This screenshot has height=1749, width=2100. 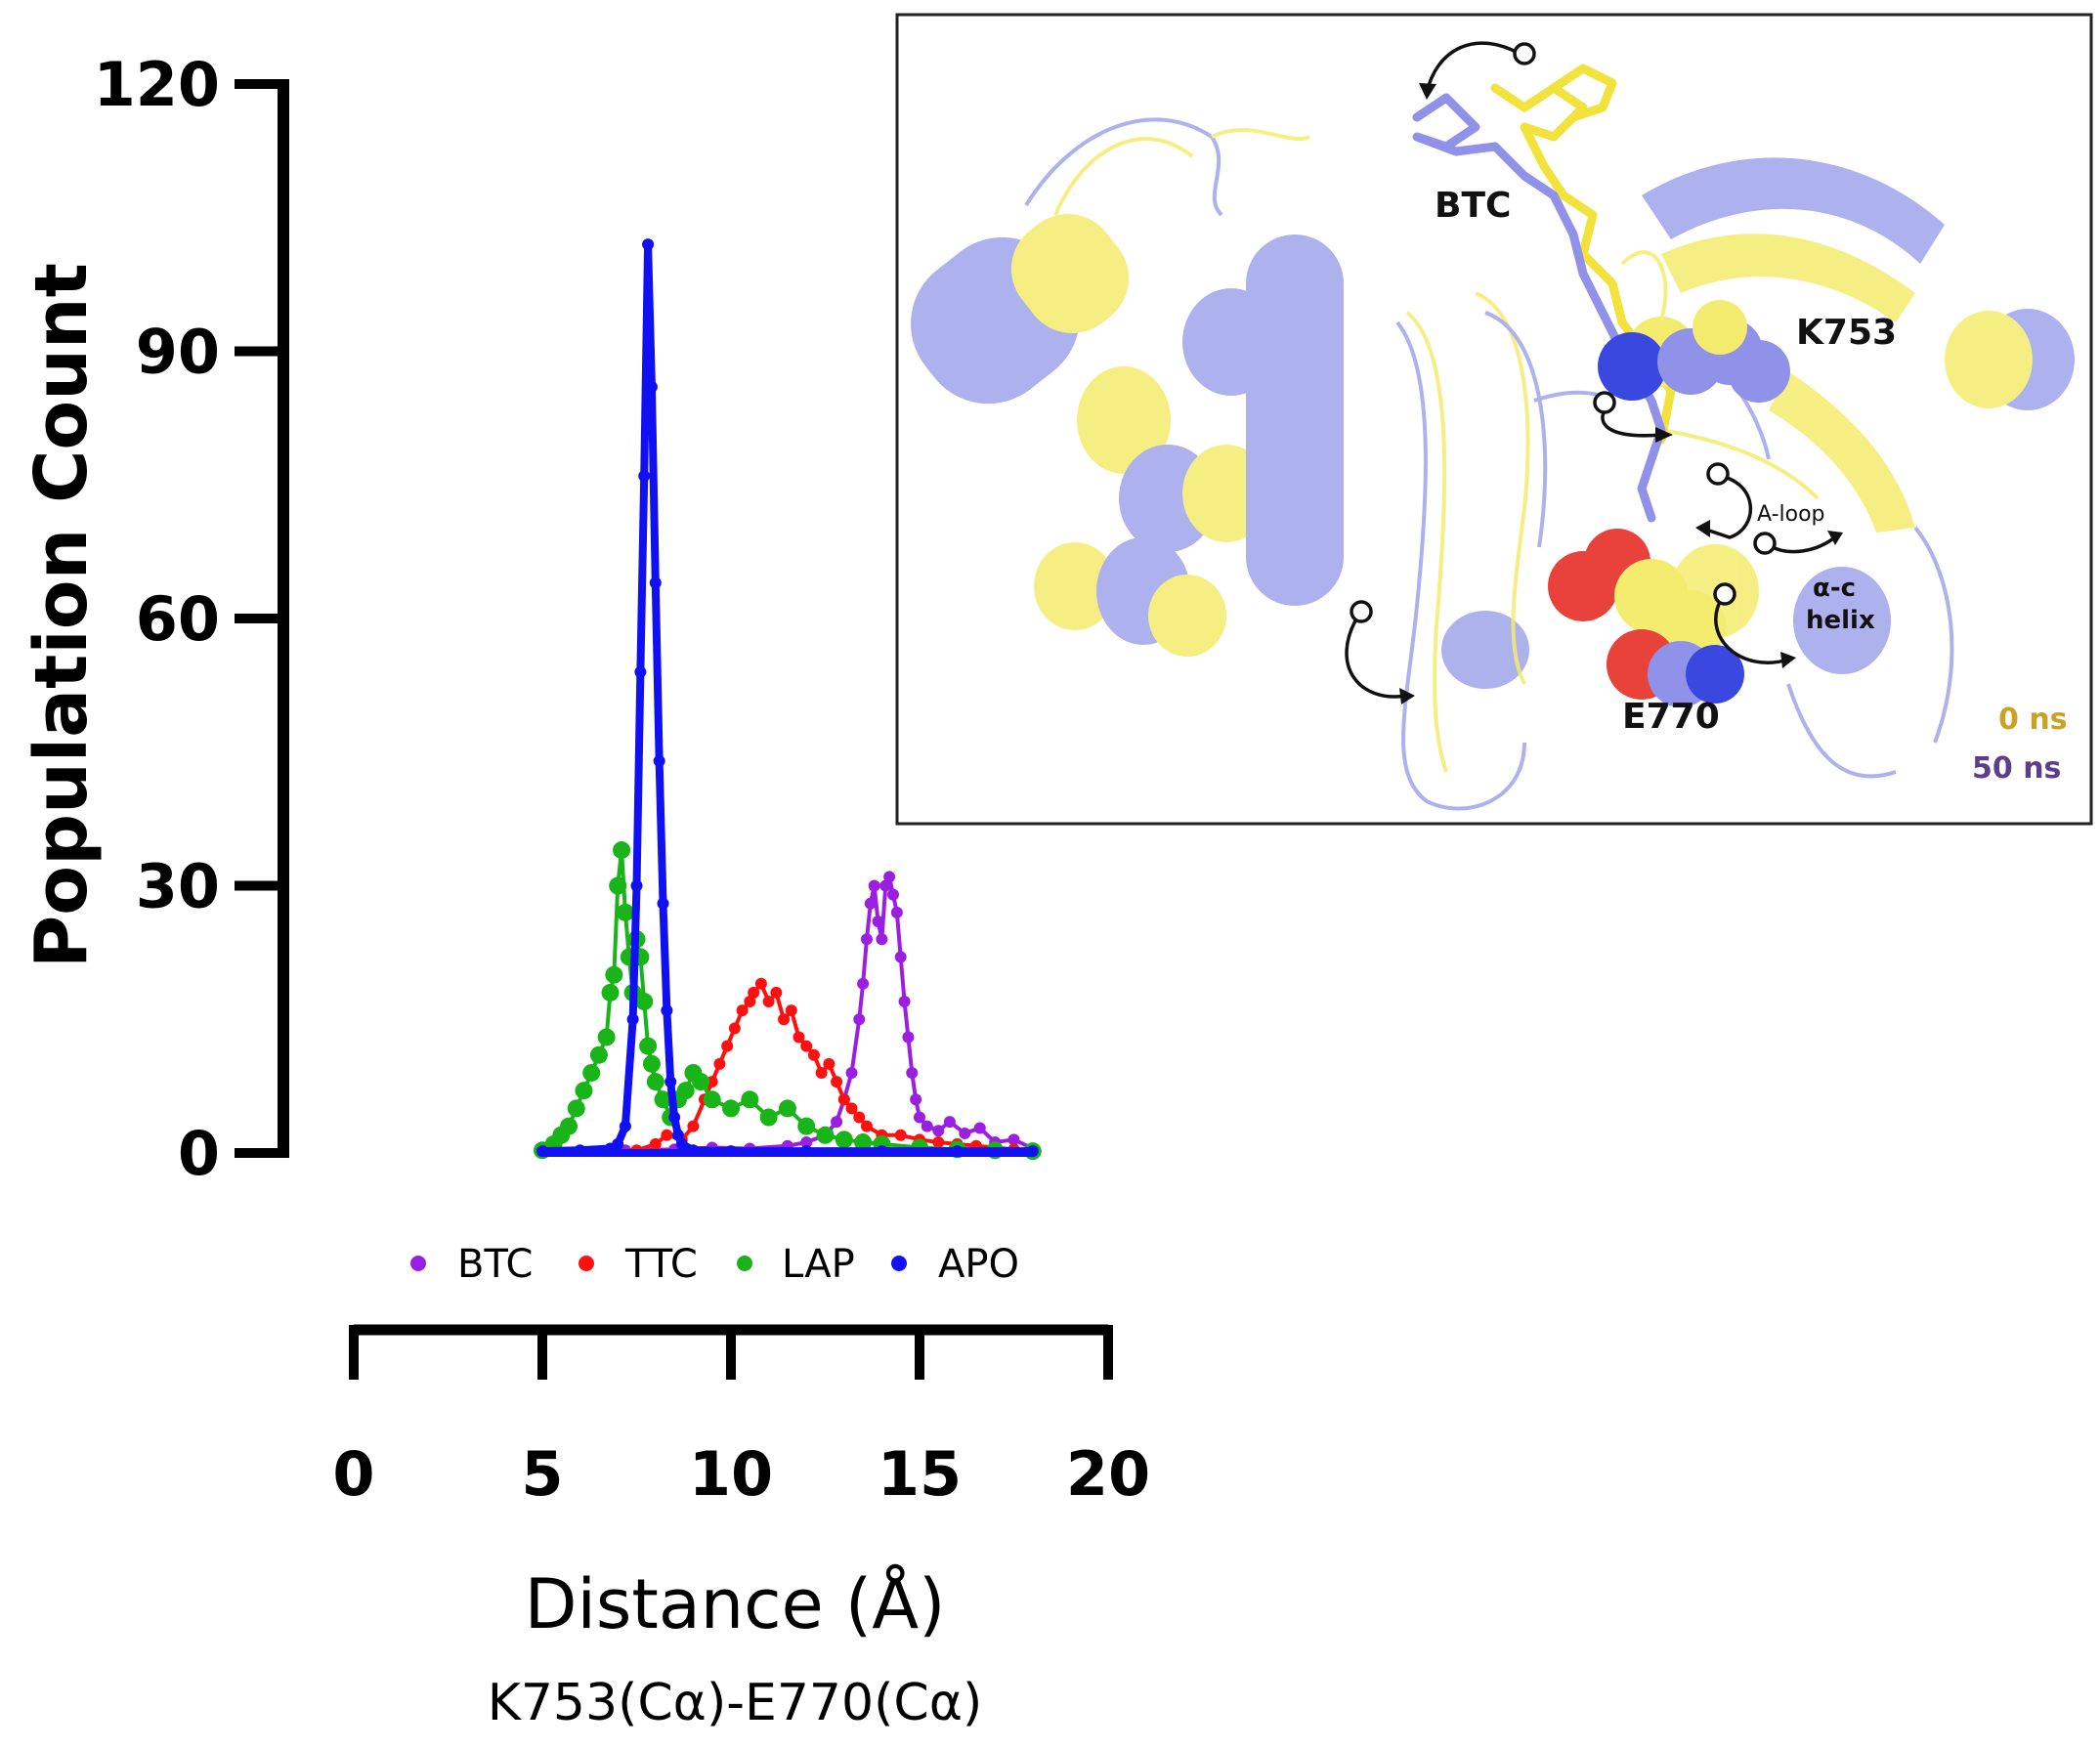 What do you see at coordinates (199, 1153) in the screenshot?
I see `y-tick-label: 0` at bounding box center [199, 1153].